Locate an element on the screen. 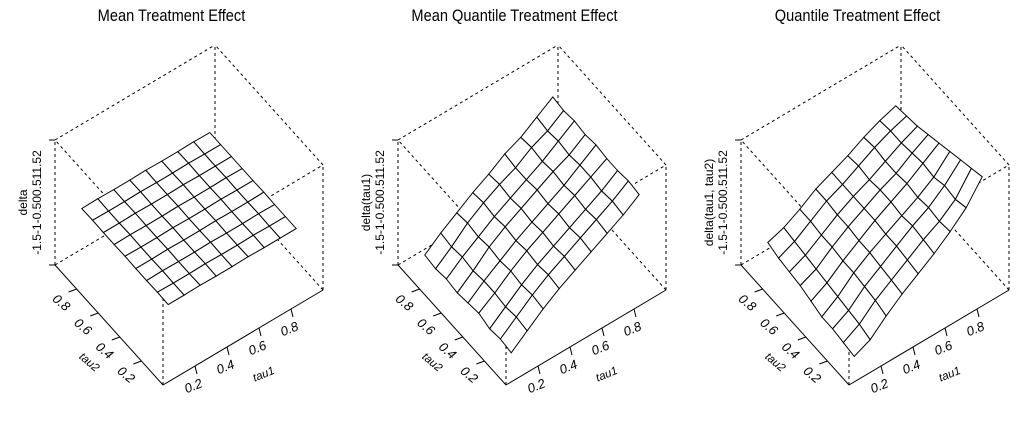  z-axis-label: delta(tau1, tau2) is located at coordinates (709, 202).